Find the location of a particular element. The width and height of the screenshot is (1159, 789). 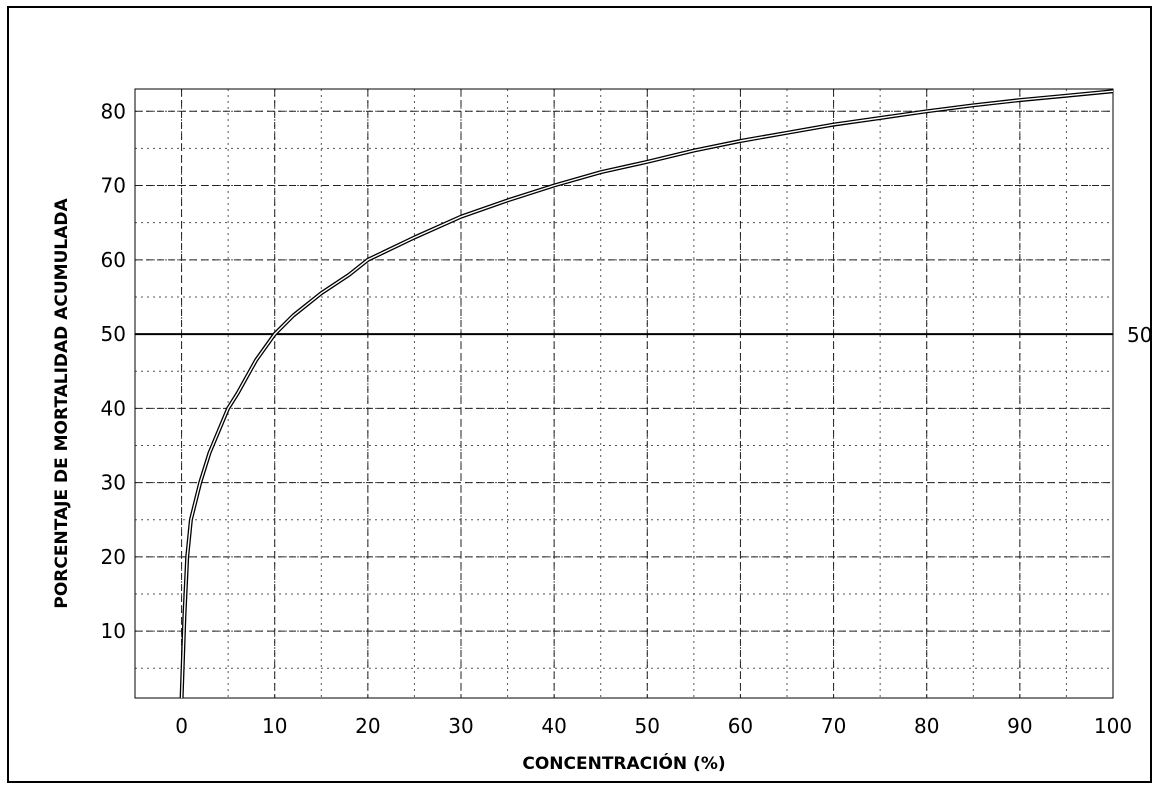

y-tick-label: 20 is located at coordinates (113, 557).